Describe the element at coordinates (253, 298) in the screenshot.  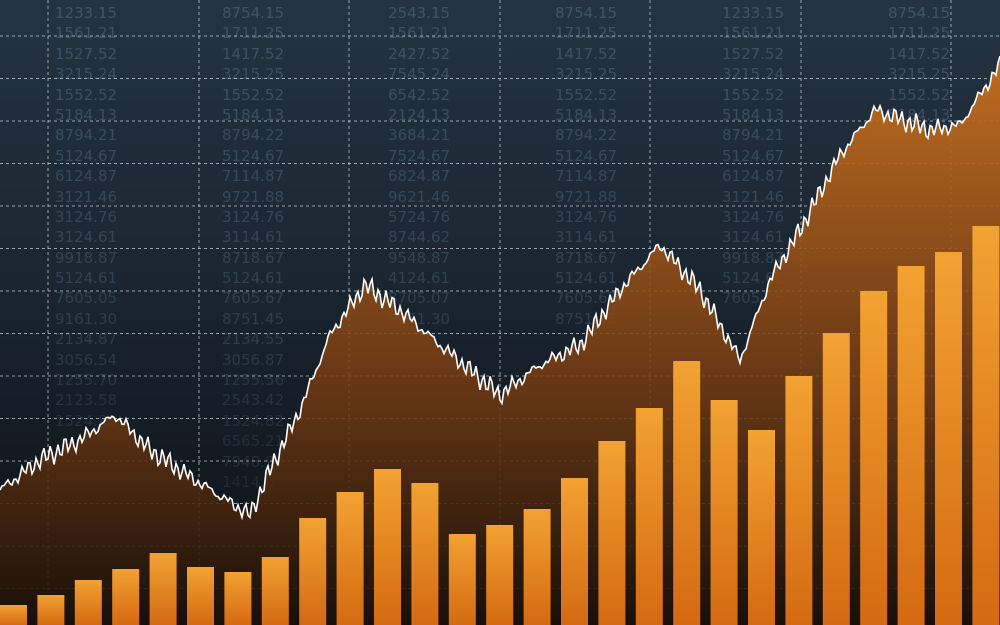
I see `number-cell: 7605.67` at that location.